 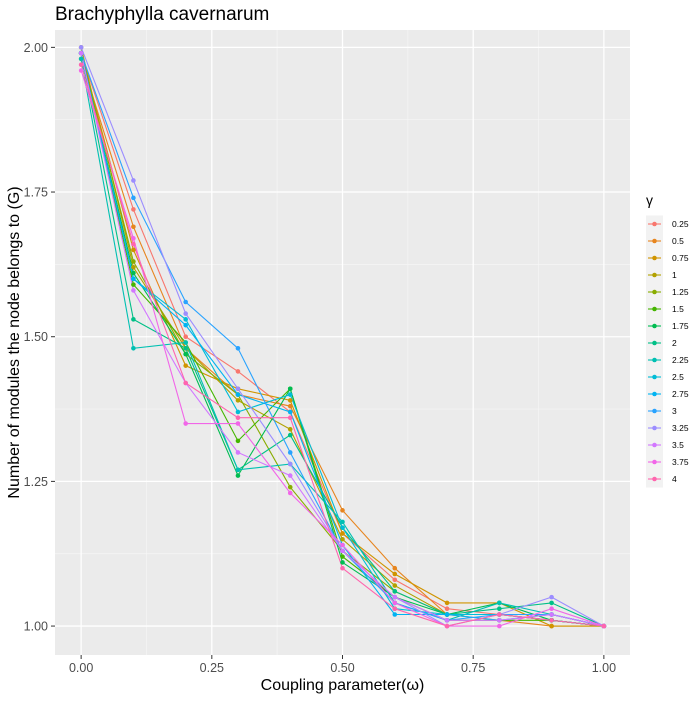 I want to click on y-tick-label: 1.75, so click(x=36, y=193).